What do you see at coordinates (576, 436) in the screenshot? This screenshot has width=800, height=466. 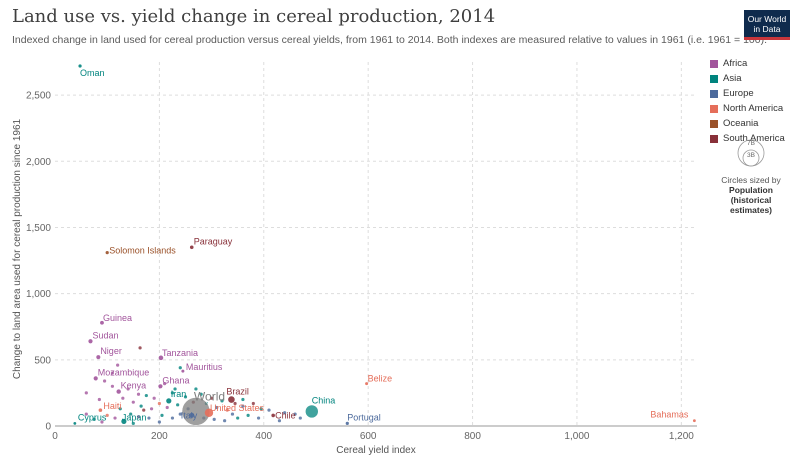 I see `x-tick-label: 1,000` at bounding box center [576, 436].